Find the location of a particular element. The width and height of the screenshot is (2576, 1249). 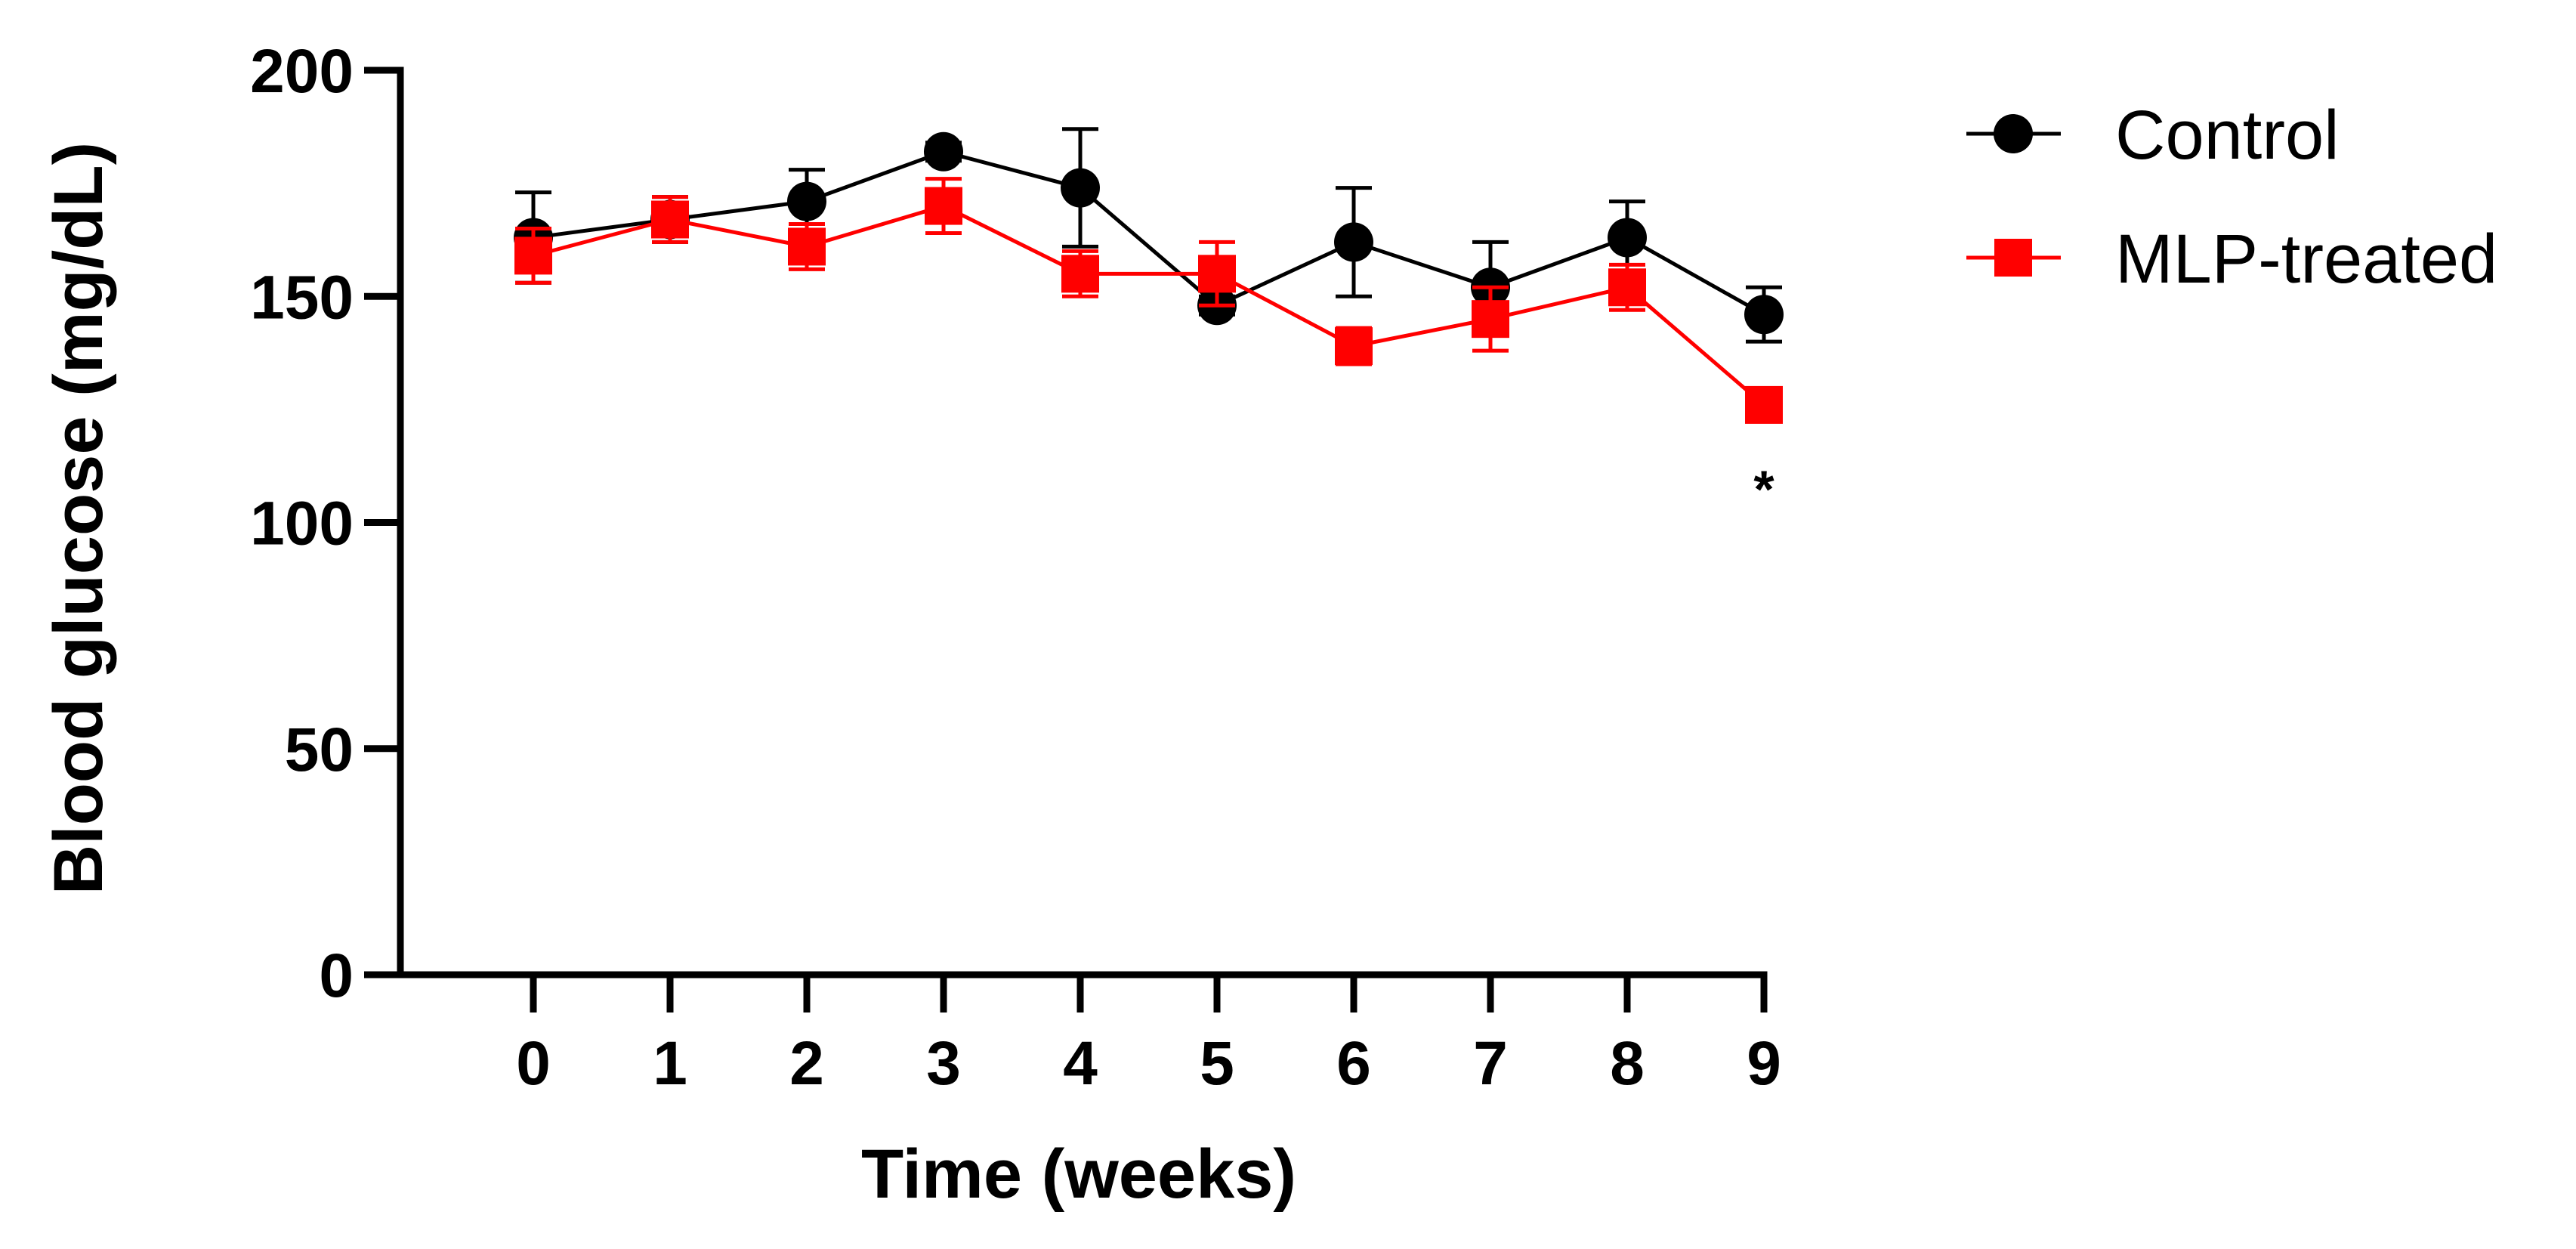

legend-label: Control is located at coordinates (2227, 135).